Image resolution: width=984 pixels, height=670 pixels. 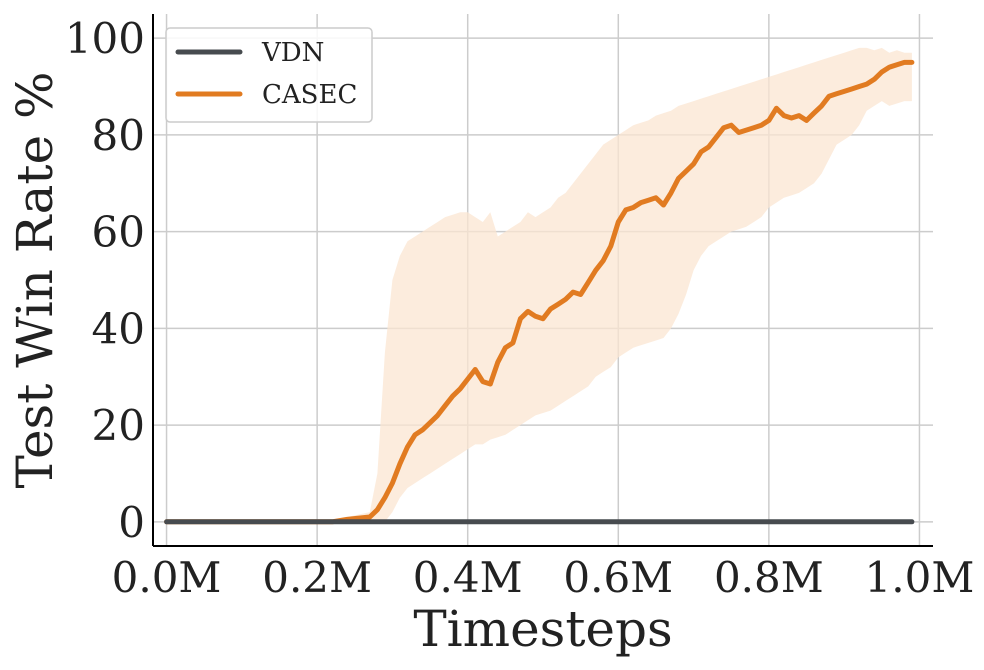 What do you see at coordinates (920, 577) in the screenshot?
I see `x-tick-label: 1.0M` at bounding box center [920, 577].